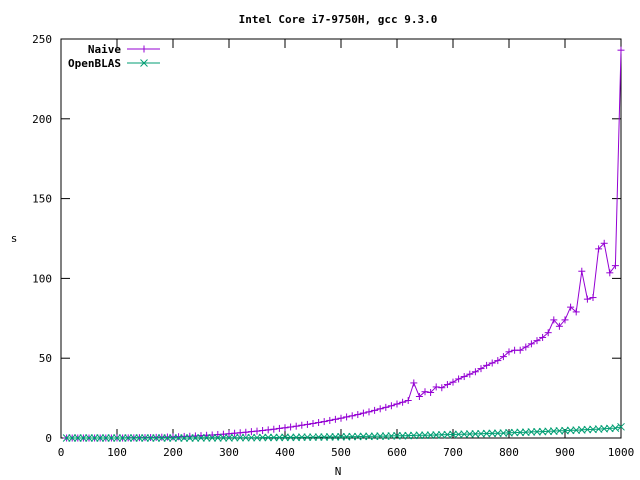 The image size is (640, 480). What do you see at coordinates (144, 49) in the screenshot?
I see `legend-marker-naive` at bounding box center [144, 49].